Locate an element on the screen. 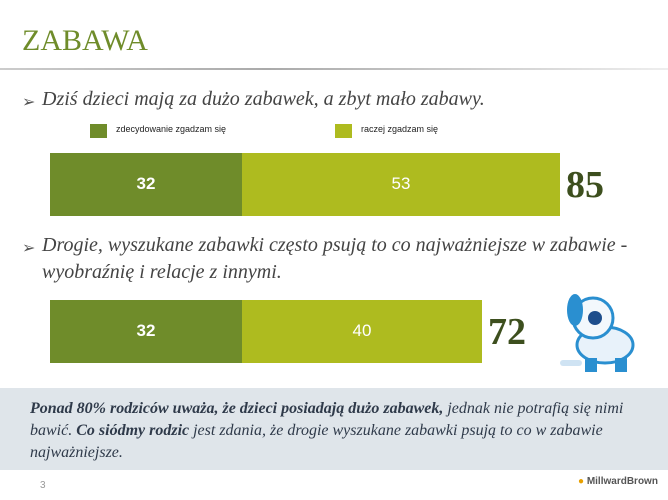 Image resolution: width=668 pixels, height=500 pixels. bar-segment: 53 is located at coordinates (401, 184).